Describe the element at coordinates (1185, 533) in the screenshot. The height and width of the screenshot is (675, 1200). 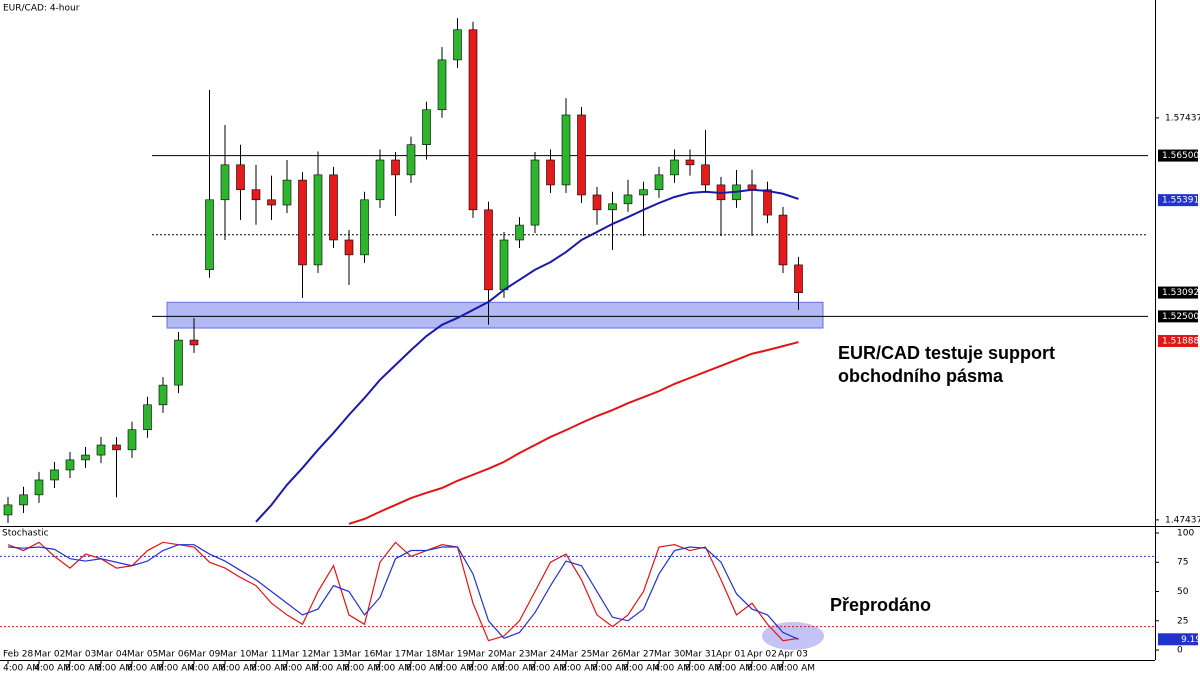
I see `y-tick-label: 100` at that location.